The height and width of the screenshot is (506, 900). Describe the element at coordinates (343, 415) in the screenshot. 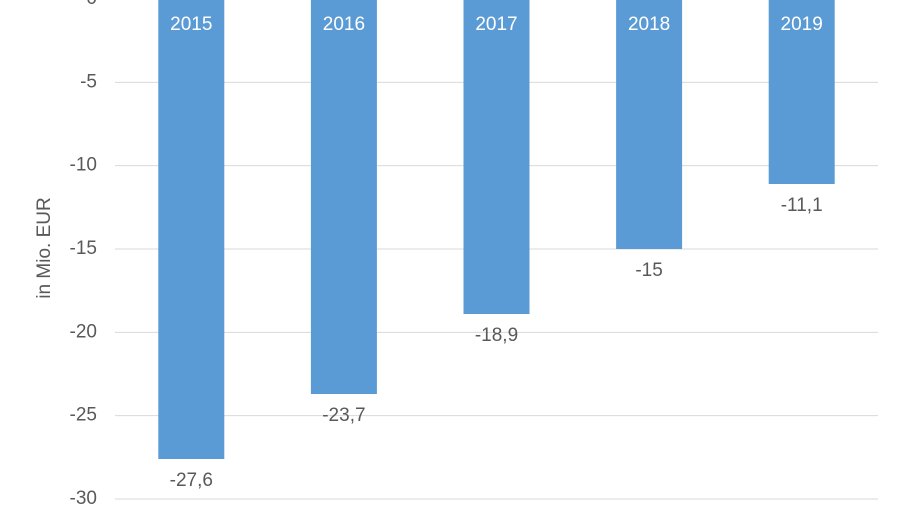

I see `value-label: -23,7` at that location.